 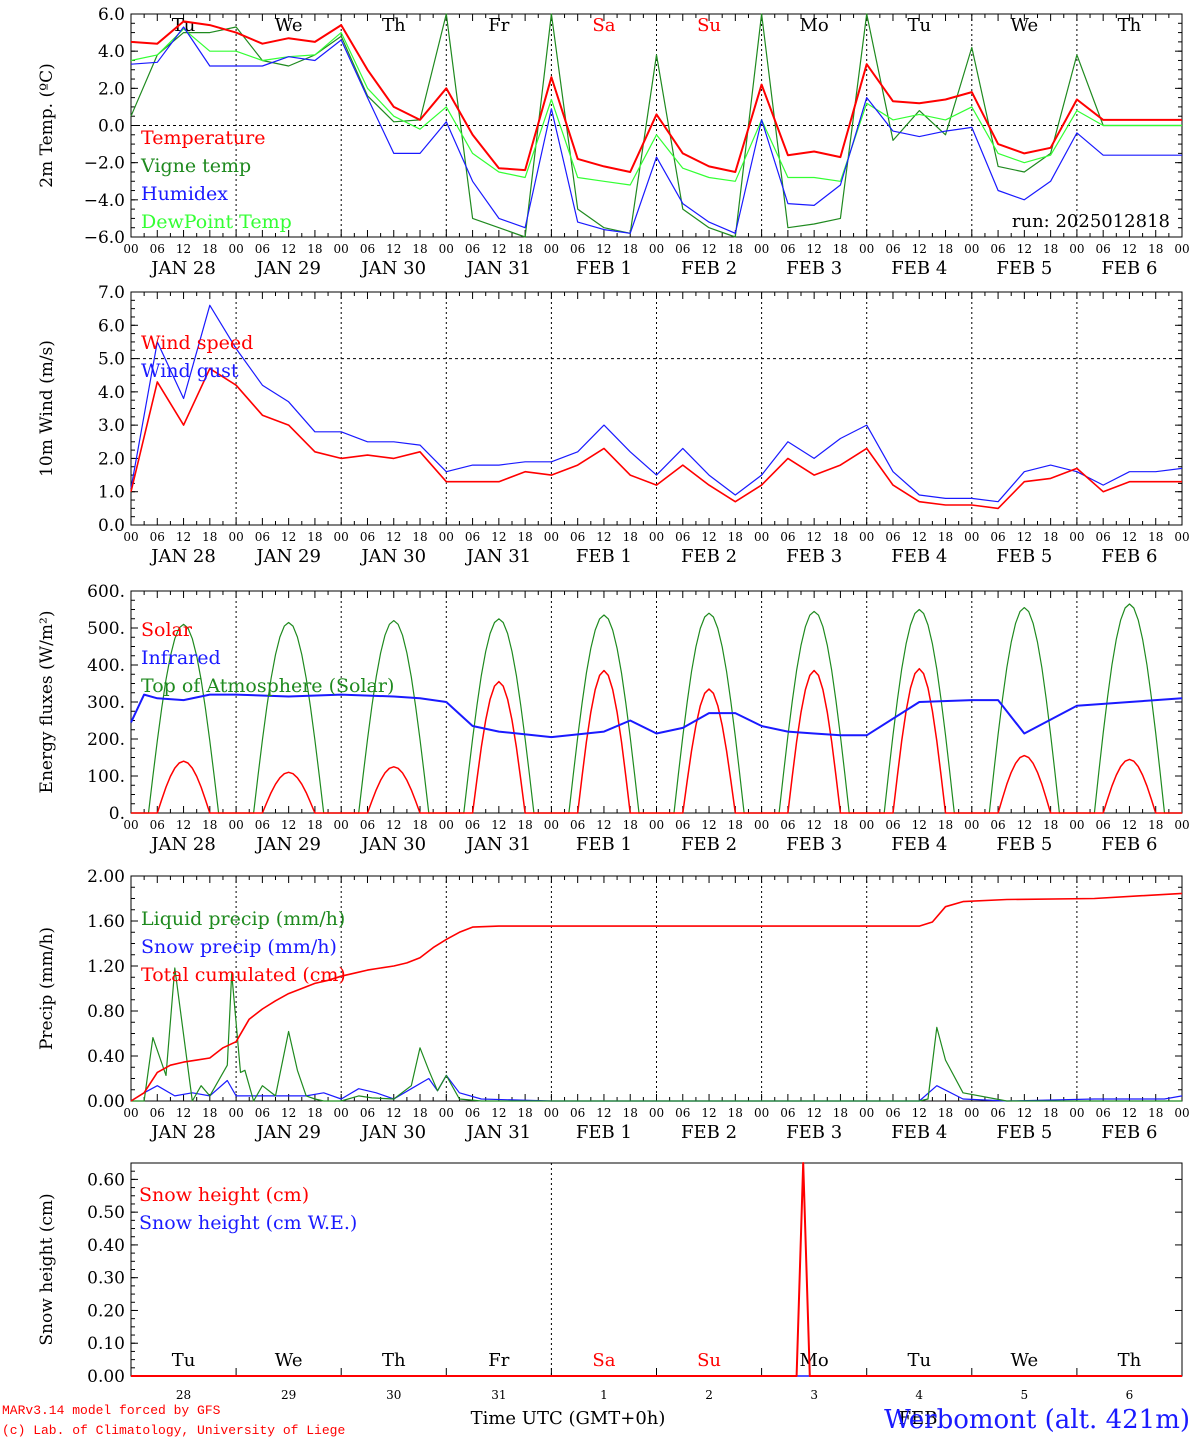 What do you see at coordinates (919, 1395) in the screenshot?
I see `day-number-label: 4` at bounding box center [919, 1395].